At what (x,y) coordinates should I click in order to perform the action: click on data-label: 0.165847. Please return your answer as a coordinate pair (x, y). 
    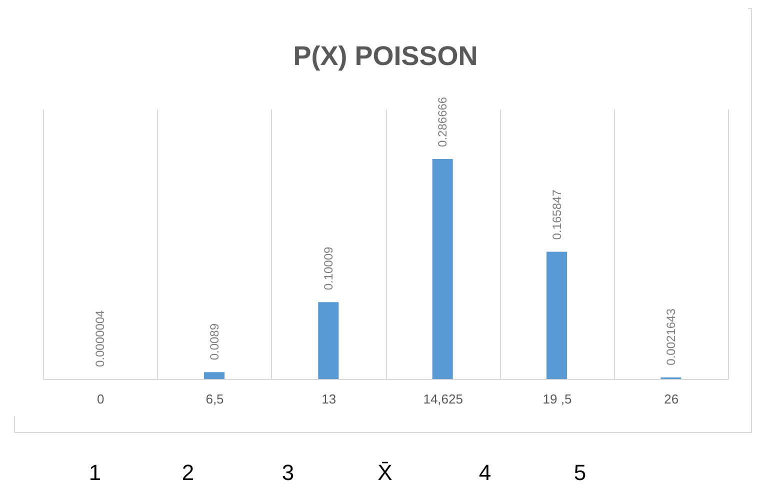
    Looking at the image, I should click on (557, 214).